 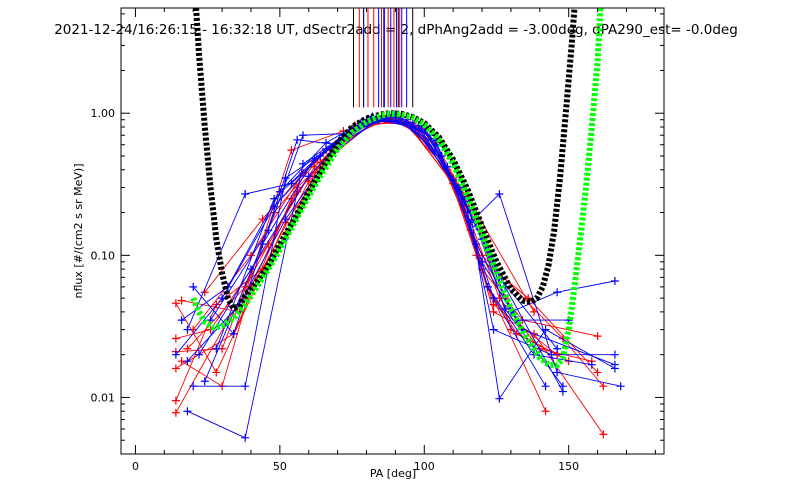 What do you see at coordinates (393, 473) in the screenshot?
I see `x-axis-label: PA [deg]` at bounding box center [393, 473].